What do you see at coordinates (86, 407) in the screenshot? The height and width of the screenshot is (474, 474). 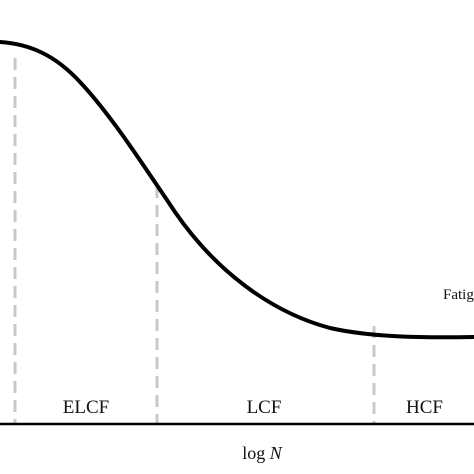 I see `region-label-elcf: ELCF` at bounding box center [86, 407].